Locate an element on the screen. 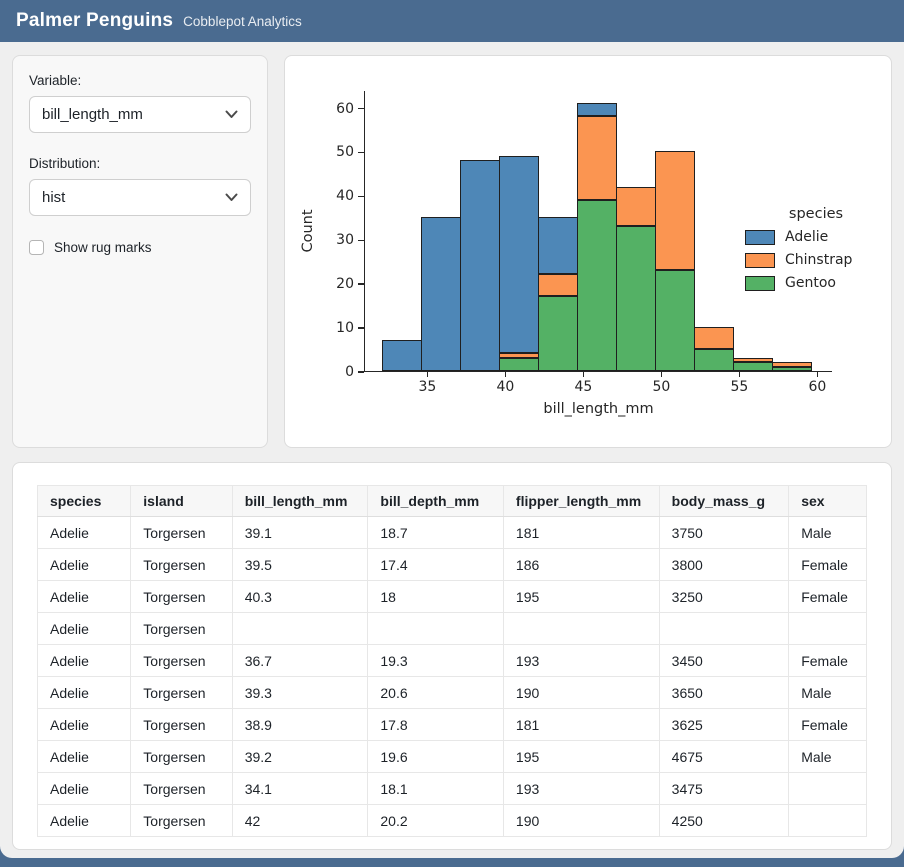  x-axis-label: bill_length_mm is located at coordinates (598, 409).